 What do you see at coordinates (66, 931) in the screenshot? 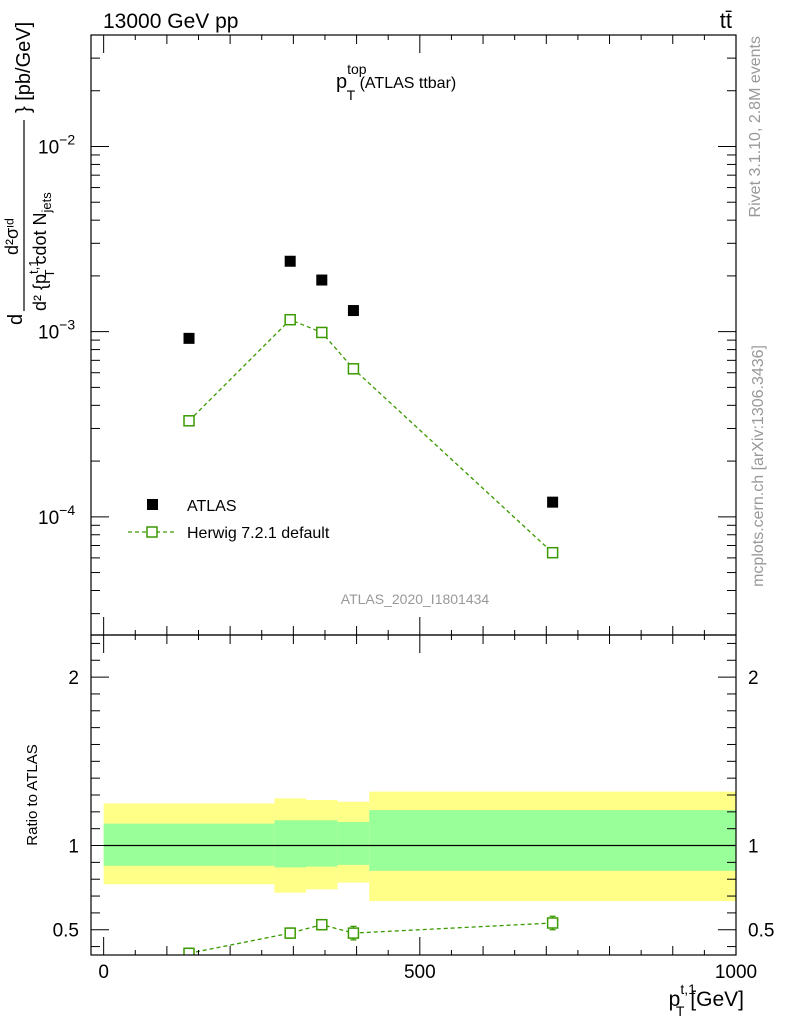
I see `ratio-ytick-label: 0.5` at bounding box center [66, 931].